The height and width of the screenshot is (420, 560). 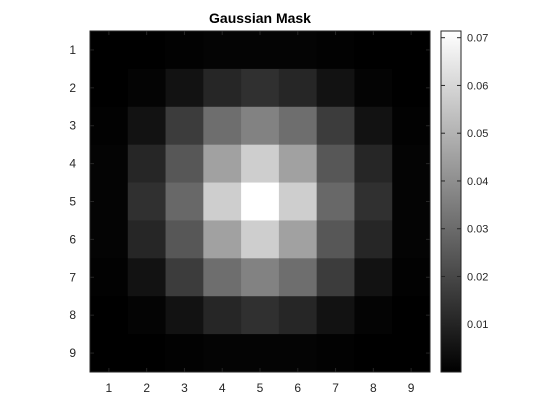 I want to click on heatmap-cell-r7-c7, so click(x=335, y=277).